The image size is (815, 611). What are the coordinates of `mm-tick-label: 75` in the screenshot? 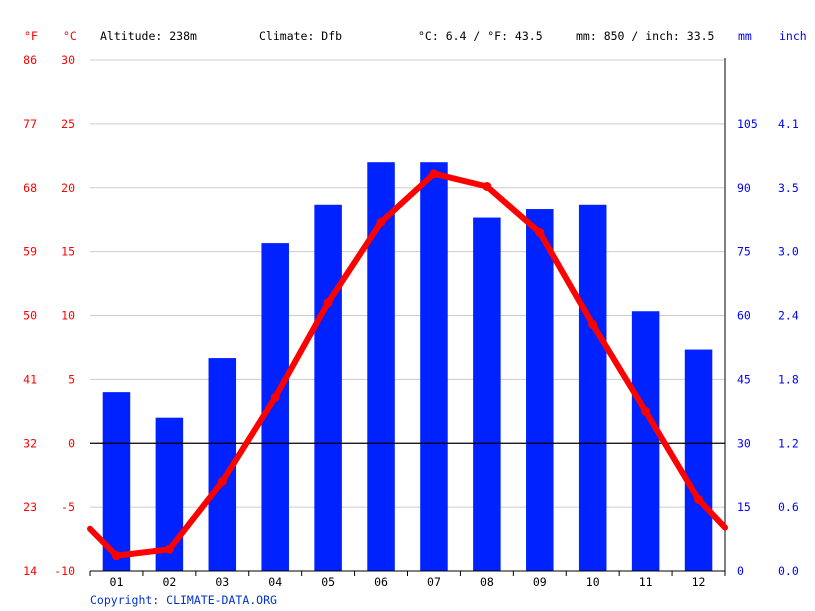 It's located at (744, 252).